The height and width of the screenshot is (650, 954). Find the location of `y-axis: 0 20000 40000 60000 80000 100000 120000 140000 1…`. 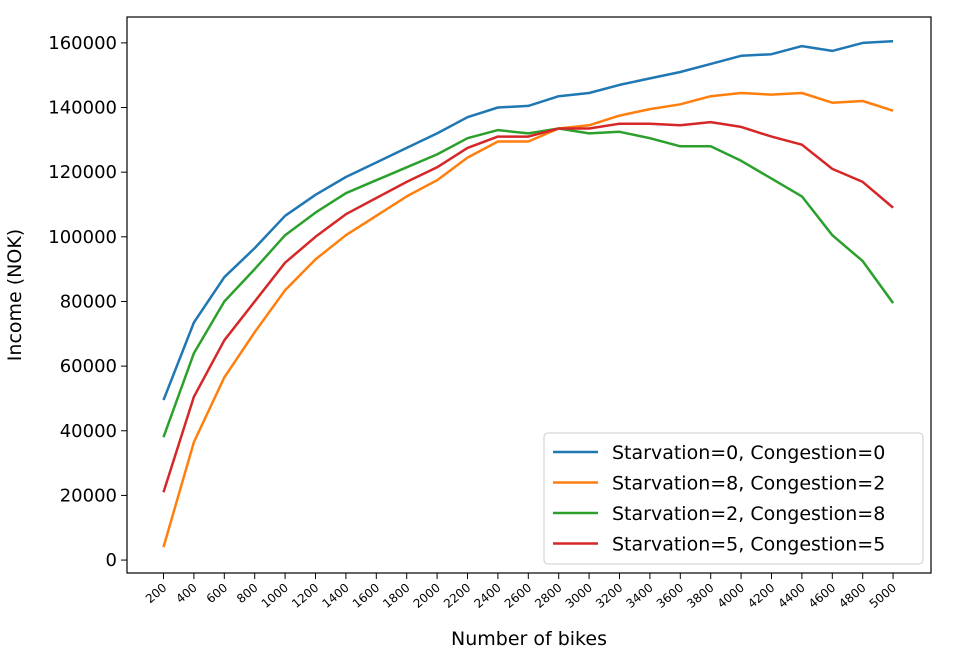

y-axis: 0 20000 40000 60000 80000 100000 120000 140000 1… is located at coordinates (87, 302).